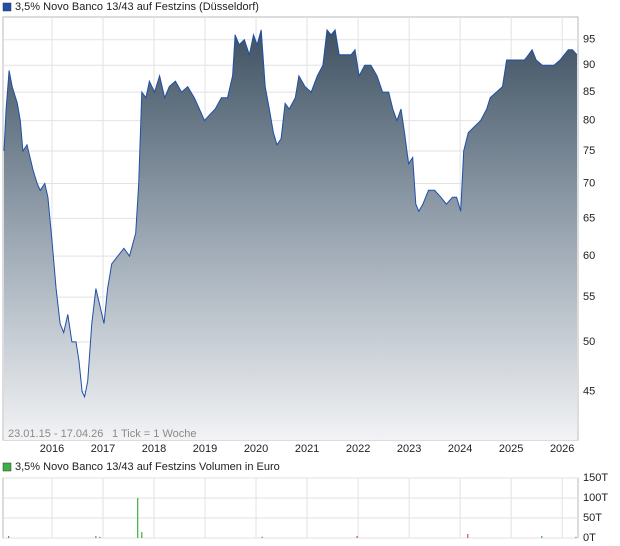 The height and width of the screenshot is (546, 620). I want to click on y-tick-label: 80, so click(589, 121).